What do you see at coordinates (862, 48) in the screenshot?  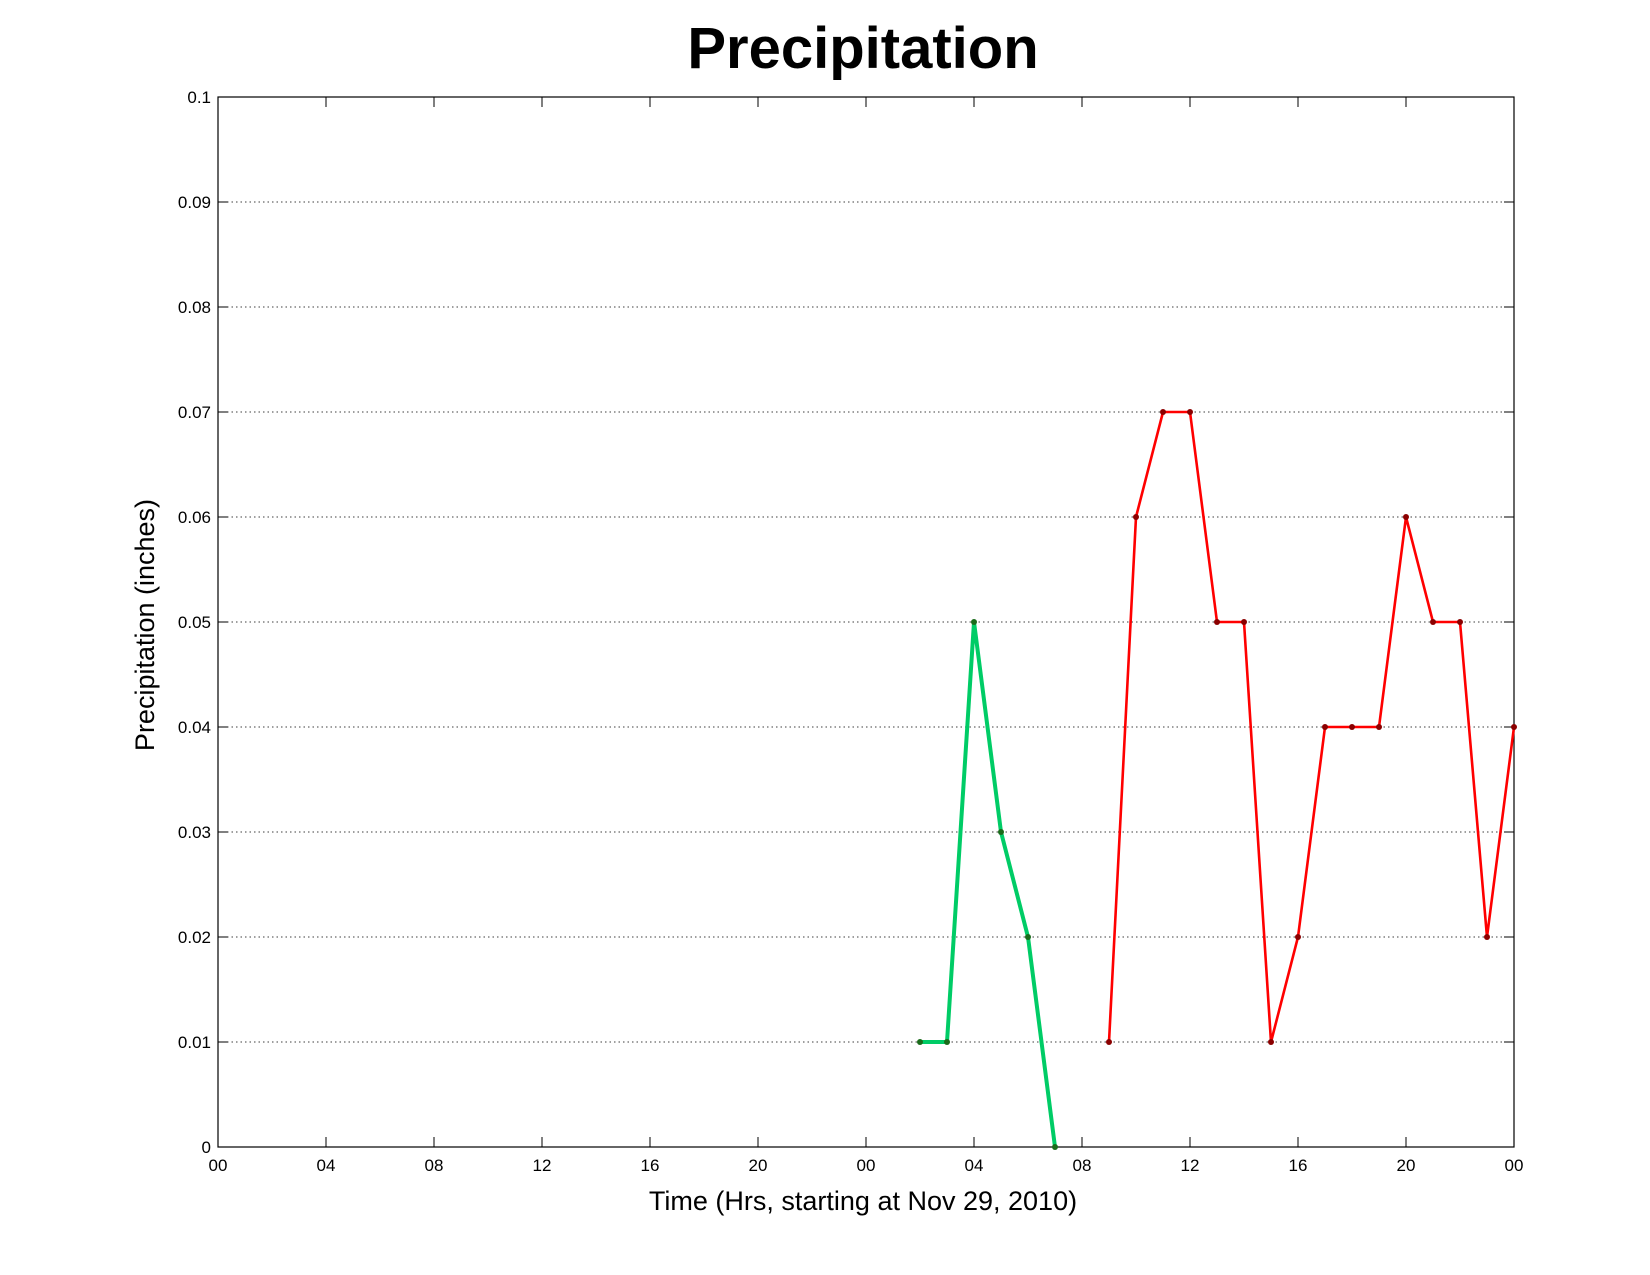 I see `chart-title: Precipitation` at bounding box center [862, 48].